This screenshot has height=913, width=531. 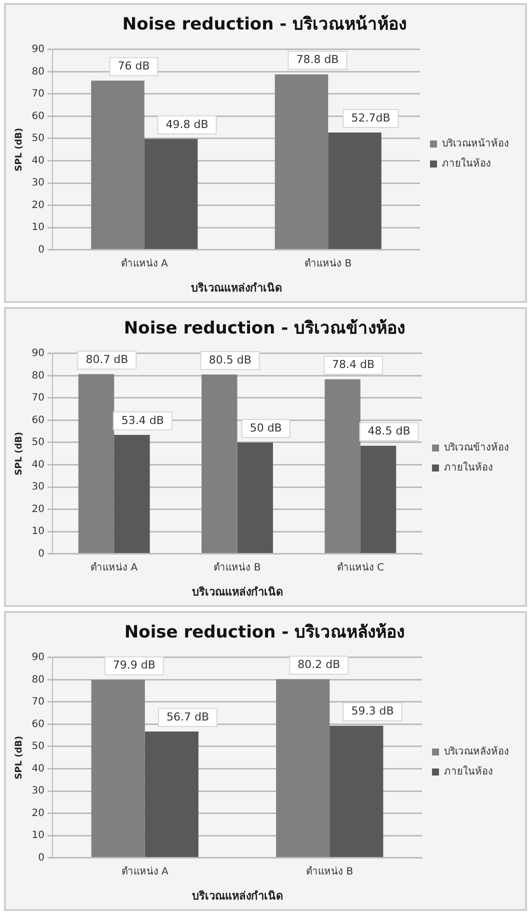 I want to click on data-label: 50 dB, so click(x=266, y=427).